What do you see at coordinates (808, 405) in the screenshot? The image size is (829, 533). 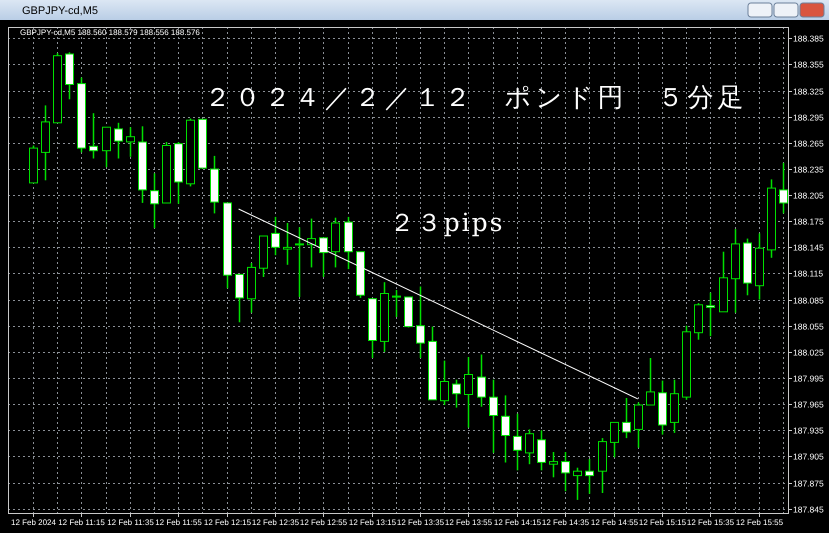 I see `ytick: 187.965` at bounding box center [808, 405].